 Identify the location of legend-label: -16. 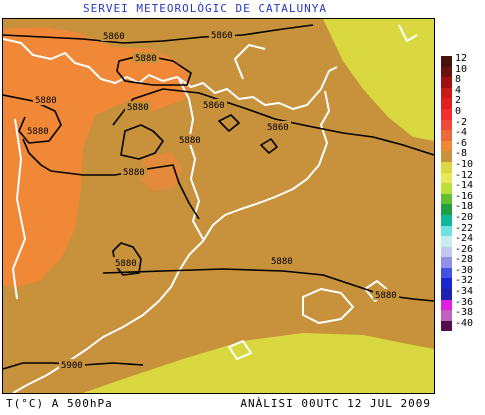
(464, 196).